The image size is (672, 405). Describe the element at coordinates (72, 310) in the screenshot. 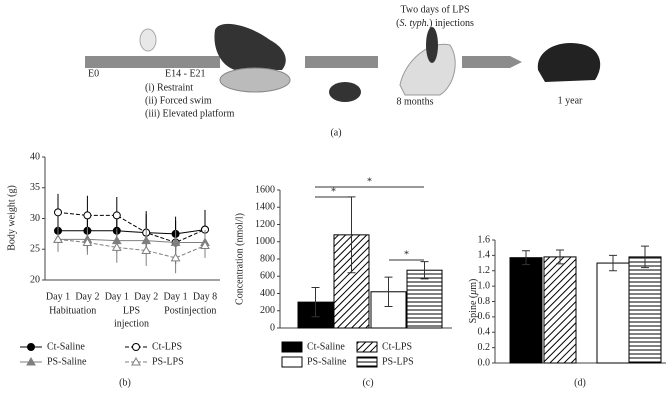

I see `group-label: Habituation` at that location.